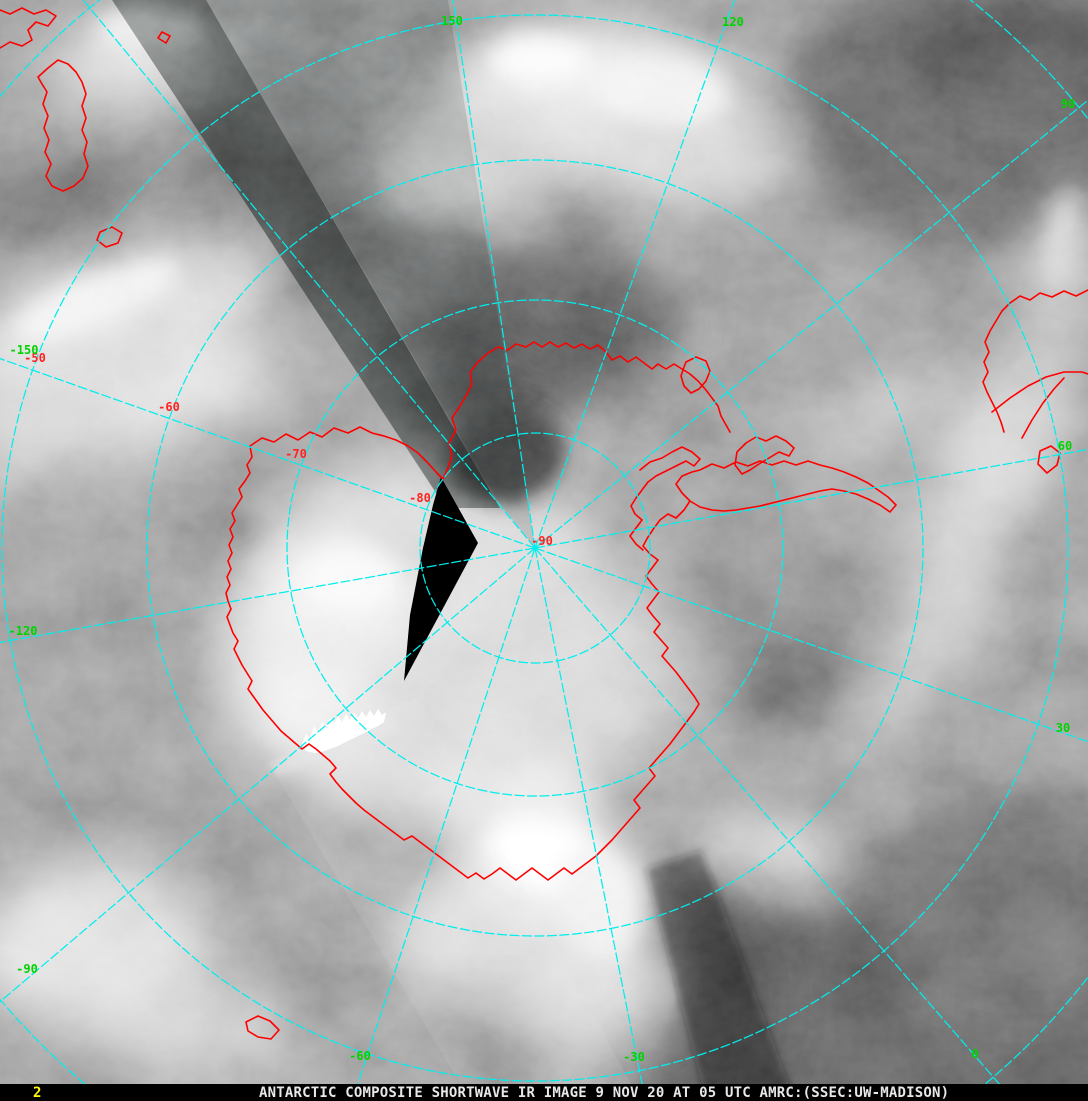  I want to click on longitude-radial--120, so click(268, 595).